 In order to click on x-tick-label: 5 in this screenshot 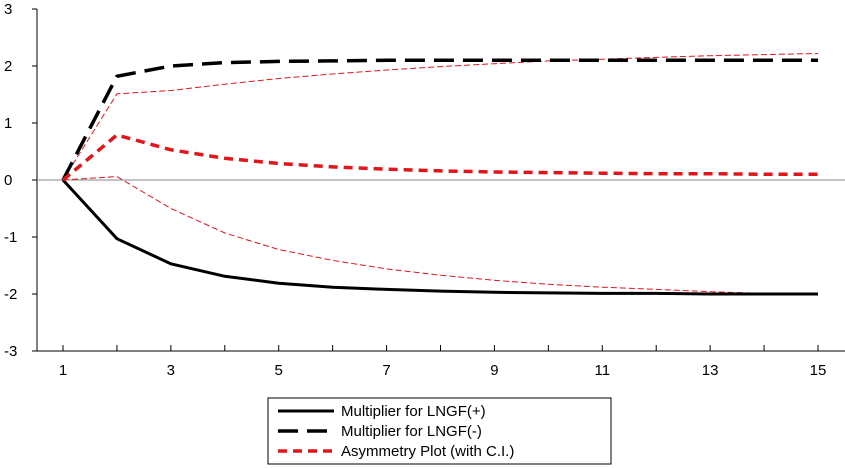, I will do `click(279, 370)`.